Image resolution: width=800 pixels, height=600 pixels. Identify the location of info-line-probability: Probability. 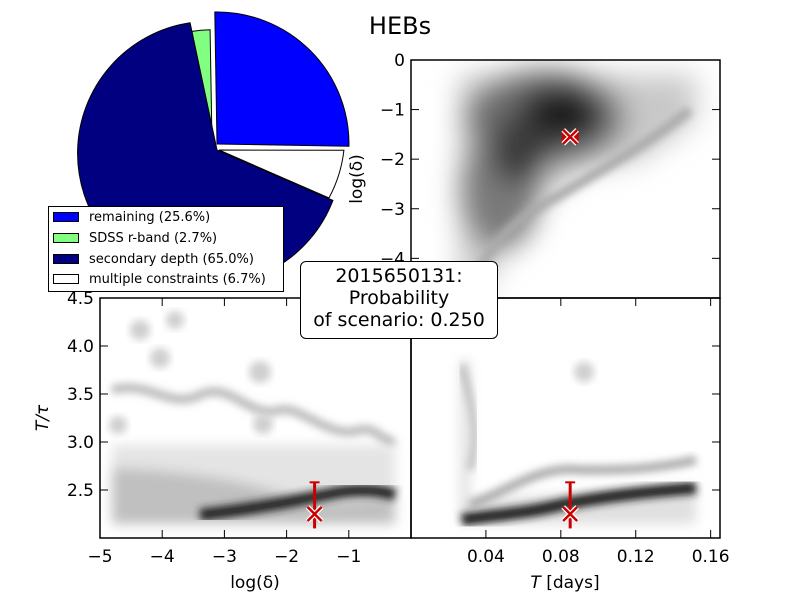
(399, 298).